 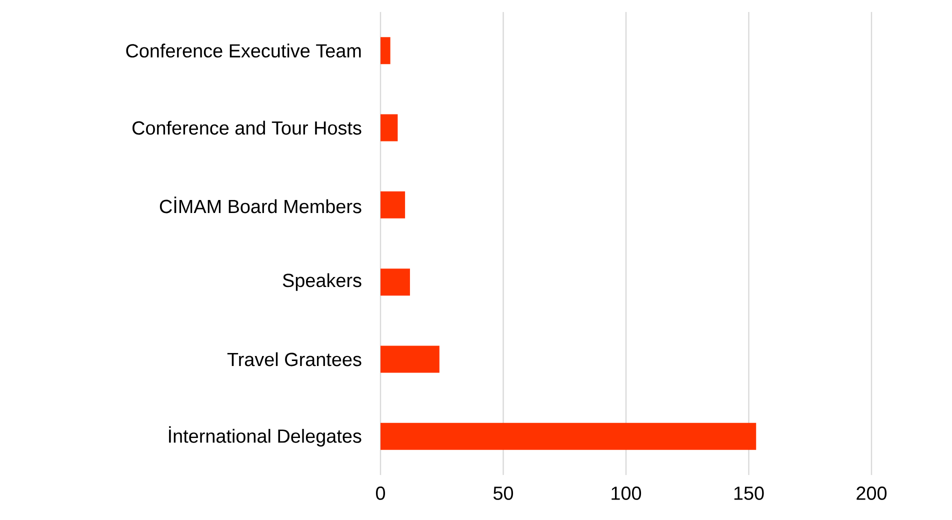 I want to click on y-tick-label: Travel Grantees, so click(x=294, y=359).